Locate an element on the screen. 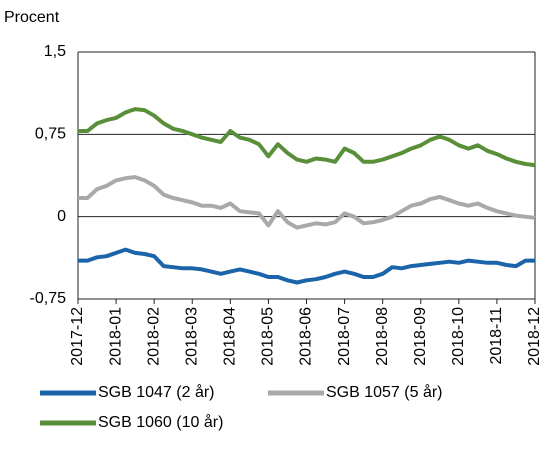 This screenshot has width=547, height=461. x-tick-label: 2018-08 is located at coordinates (382, 336).